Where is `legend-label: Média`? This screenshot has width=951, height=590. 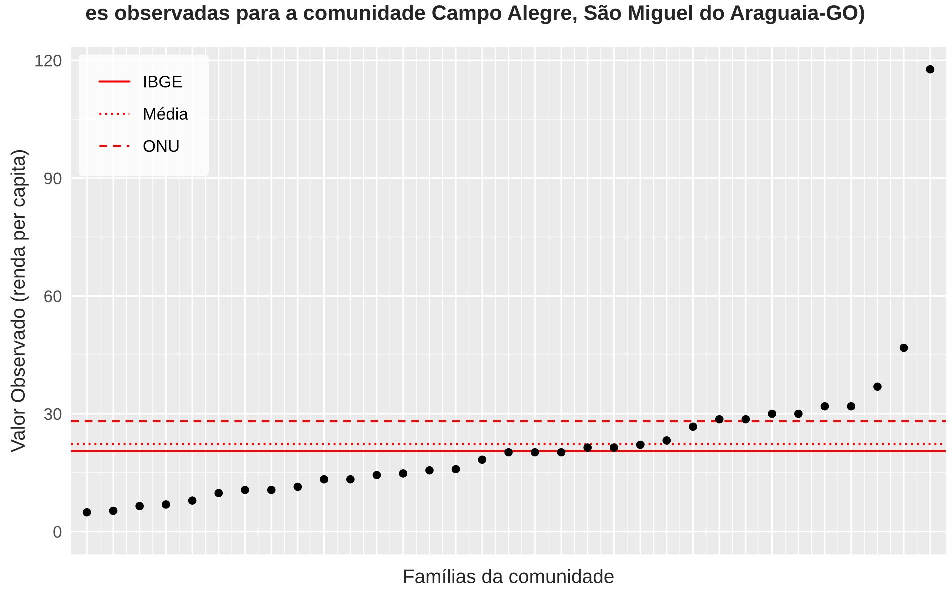 legend-label: Média is located at coordinates (166, 114).